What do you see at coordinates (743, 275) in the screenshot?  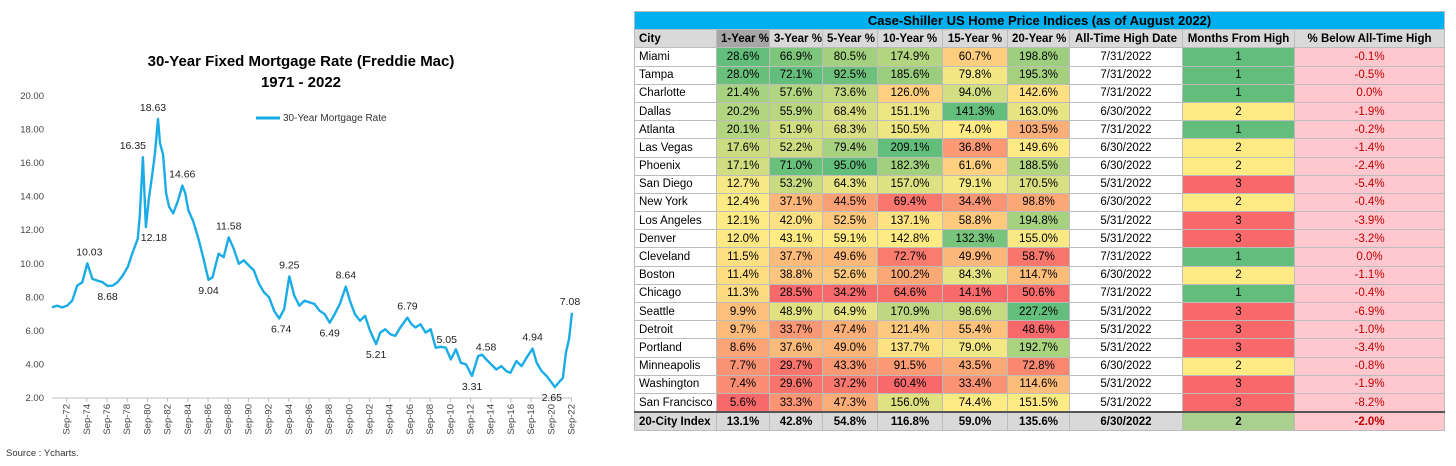 I see `one-year-cell: 11.4%` at bounding box center [743, 275].